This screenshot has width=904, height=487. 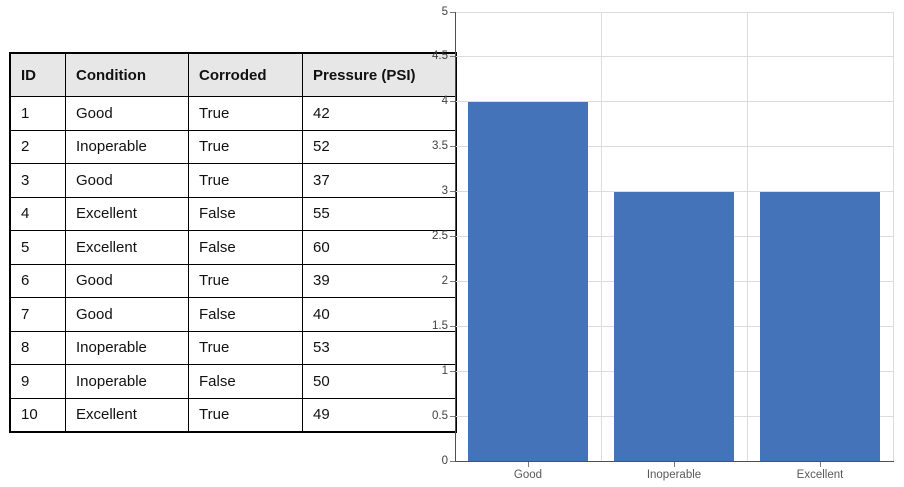 What do you see at coordinates (444, 370) in the screenshot?
I see `y-axis-tick-label: 1` at bounding box center [444, 370].